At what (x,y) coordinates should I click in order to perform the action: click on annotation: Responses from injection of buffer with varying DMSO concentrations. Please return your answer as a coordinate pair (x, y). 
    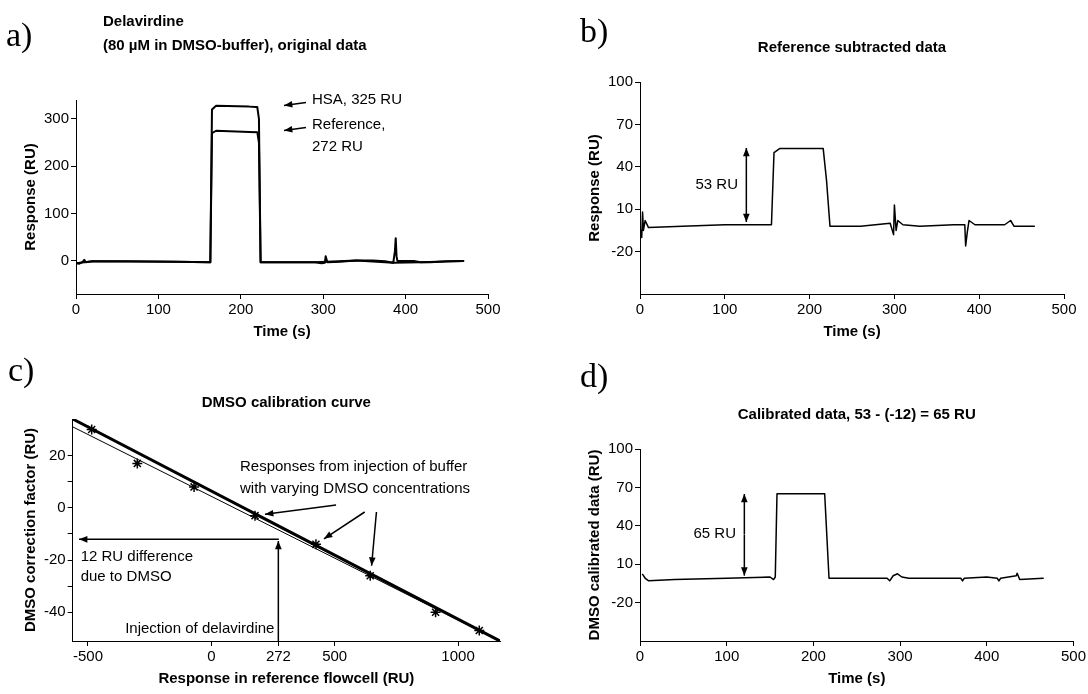
    Looking at the image, I should click on (355, 477).